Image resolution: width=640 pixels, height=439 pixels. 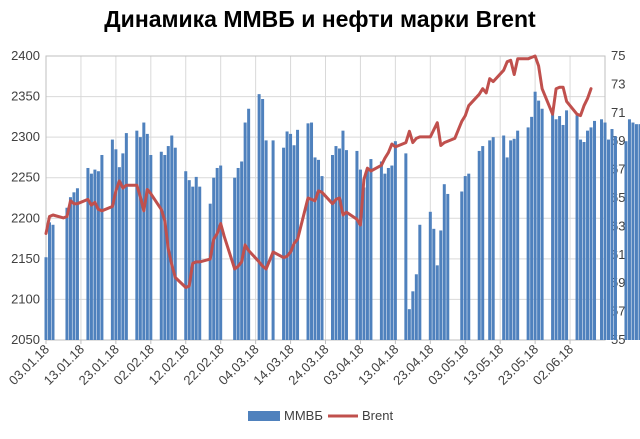 What do you see at coordinates (618, 55) in the screenshot?
I see `y-right-tick-label: 75` at bounding box center [618, 55].